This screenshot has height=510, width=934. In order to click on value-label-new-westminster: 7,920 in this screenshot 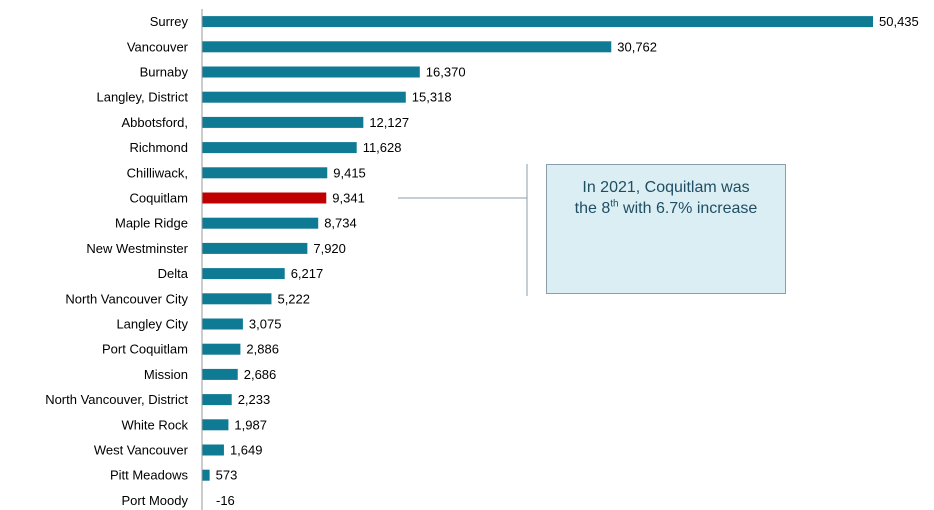, I will do `click(329, 248)`.